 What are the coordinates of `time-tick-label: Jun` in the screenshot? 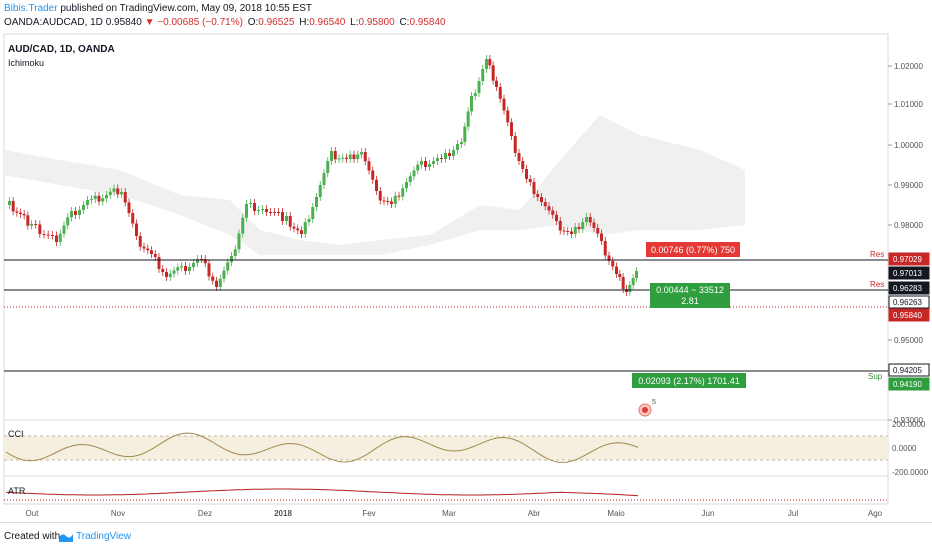 It's located at (708, 513).